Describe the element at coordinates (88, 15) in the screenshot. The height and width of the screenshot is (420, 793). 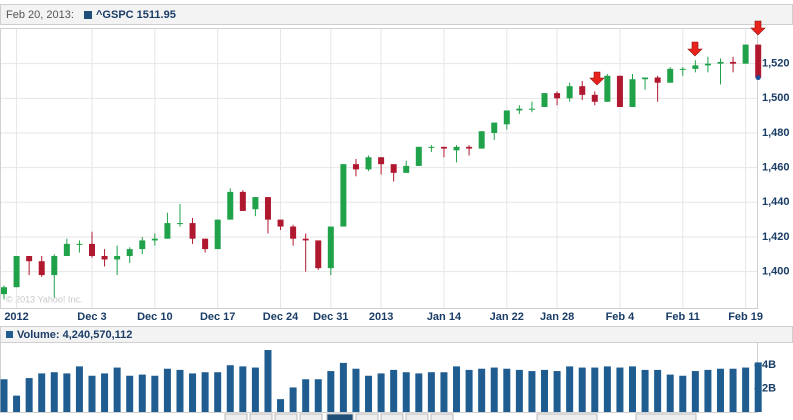
I see `legend-swatch` at that location.